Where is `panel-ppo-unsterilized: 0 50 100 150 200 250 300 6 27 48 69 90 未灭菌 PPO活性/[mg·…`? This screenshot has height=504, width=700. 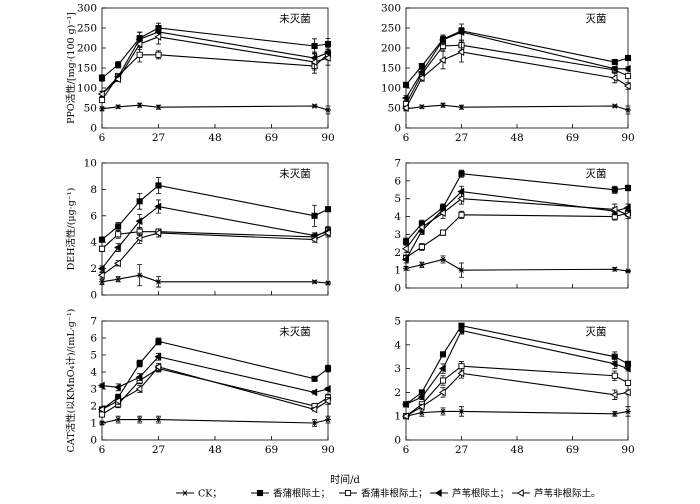 panel-ppo-unsterilized: 0 50 100 150 200 250 300 6 27 48 69 90 未灭菌 PPO活性/[mg·… is located at coordinates (200, 74).